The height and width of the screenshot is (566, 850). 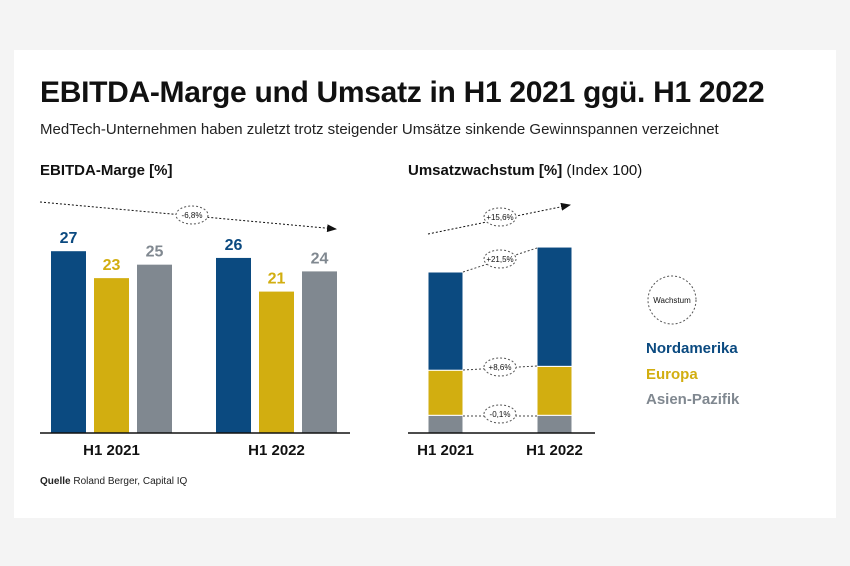 I want to click on legend-asien-pazifik: Asien-Pazifik, so click(x=693, y=399).